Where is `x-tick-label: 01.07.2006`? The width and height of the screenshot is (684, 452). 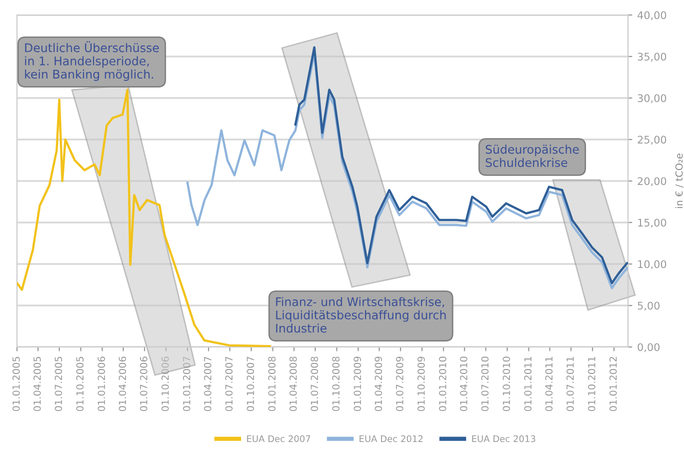
x-tick-label: 01.07.2006 is located at coordinates (144, 384).